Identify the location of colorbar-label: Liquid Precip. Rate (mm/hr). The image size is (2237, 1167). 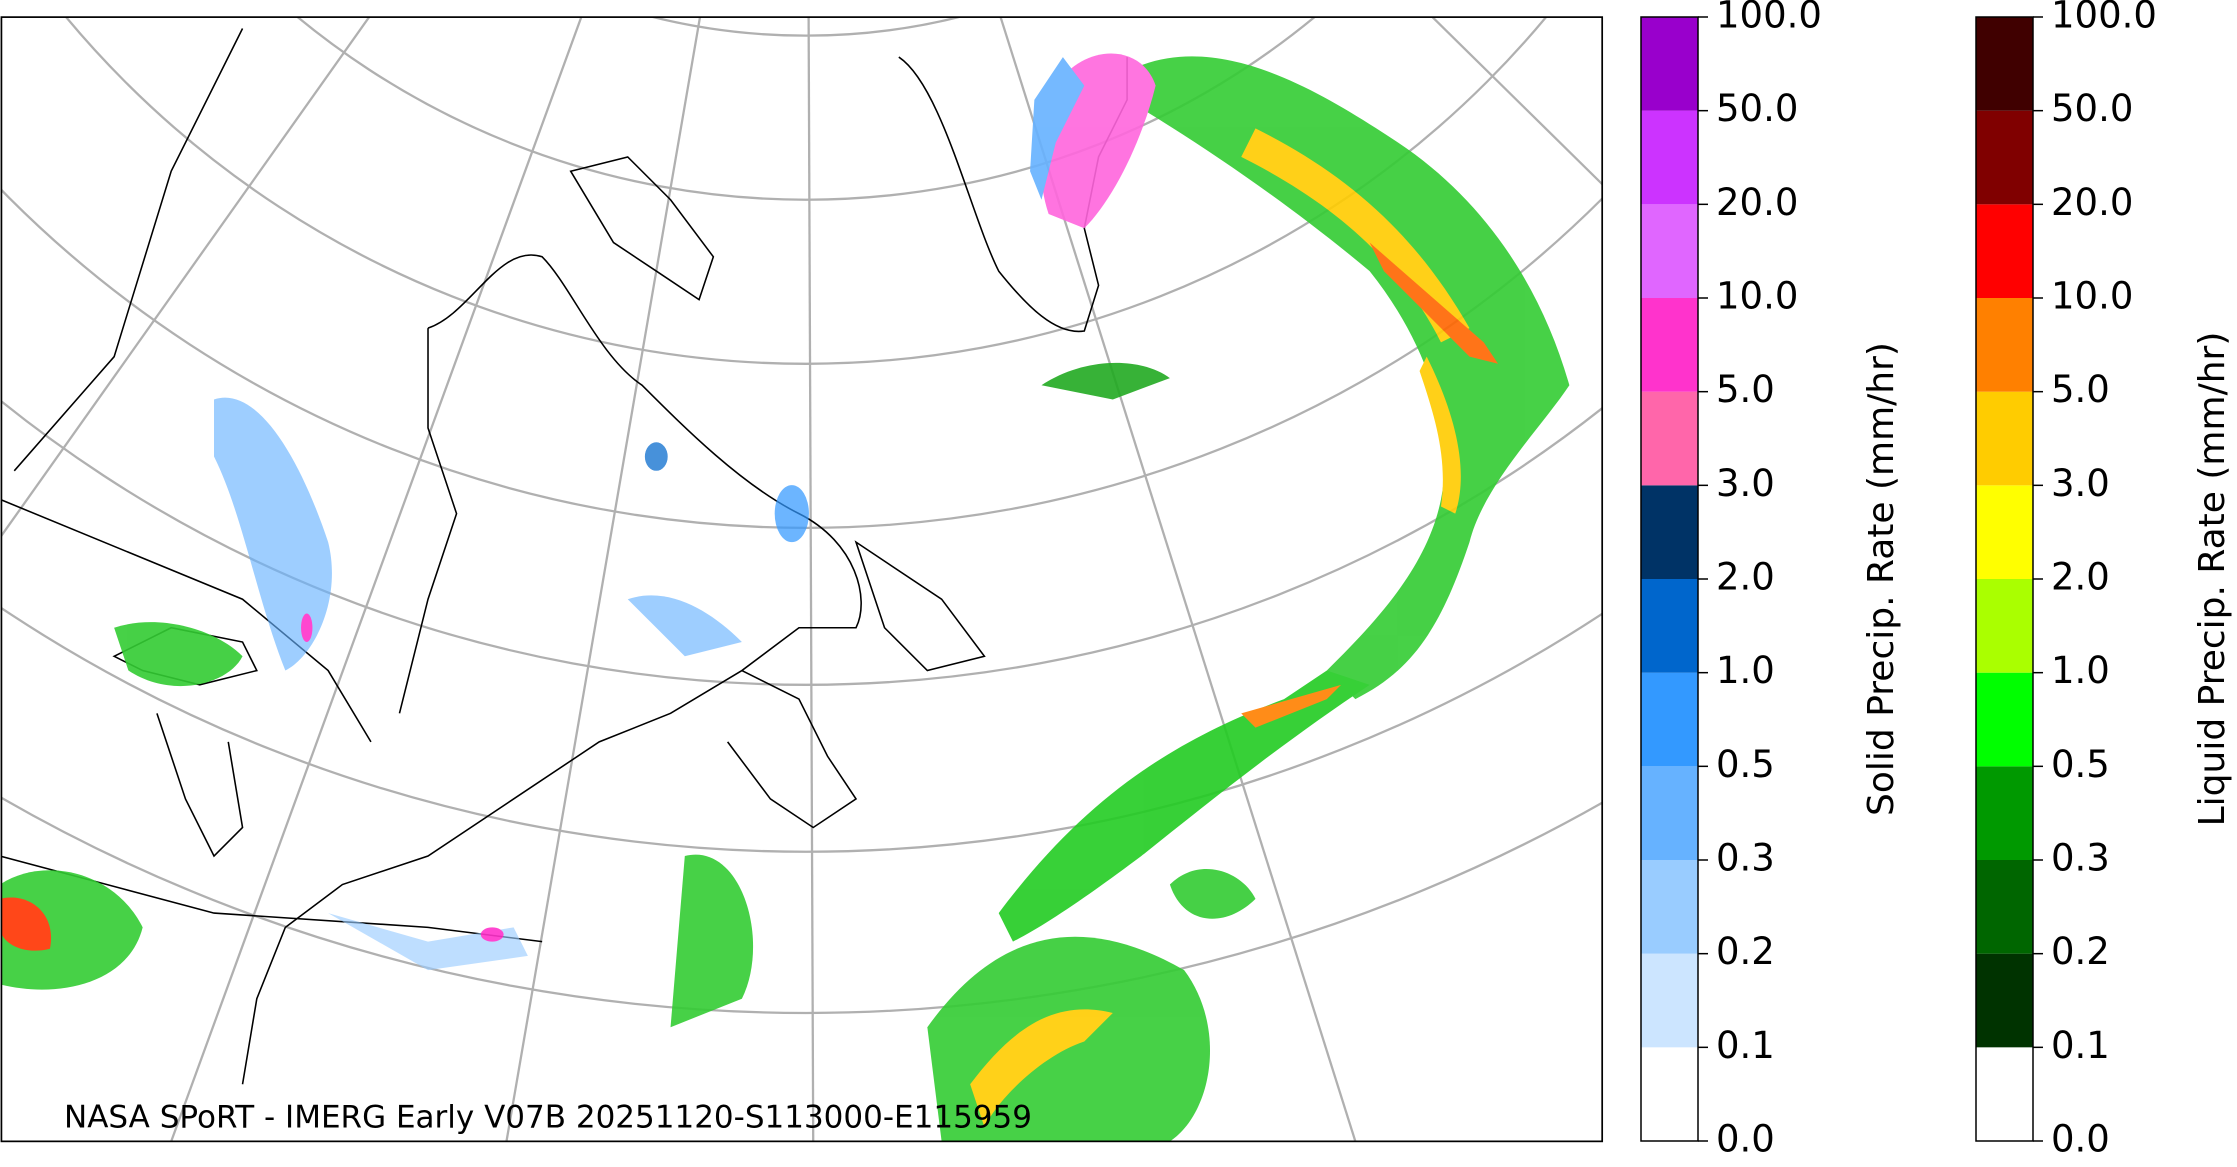
(2212, 579).